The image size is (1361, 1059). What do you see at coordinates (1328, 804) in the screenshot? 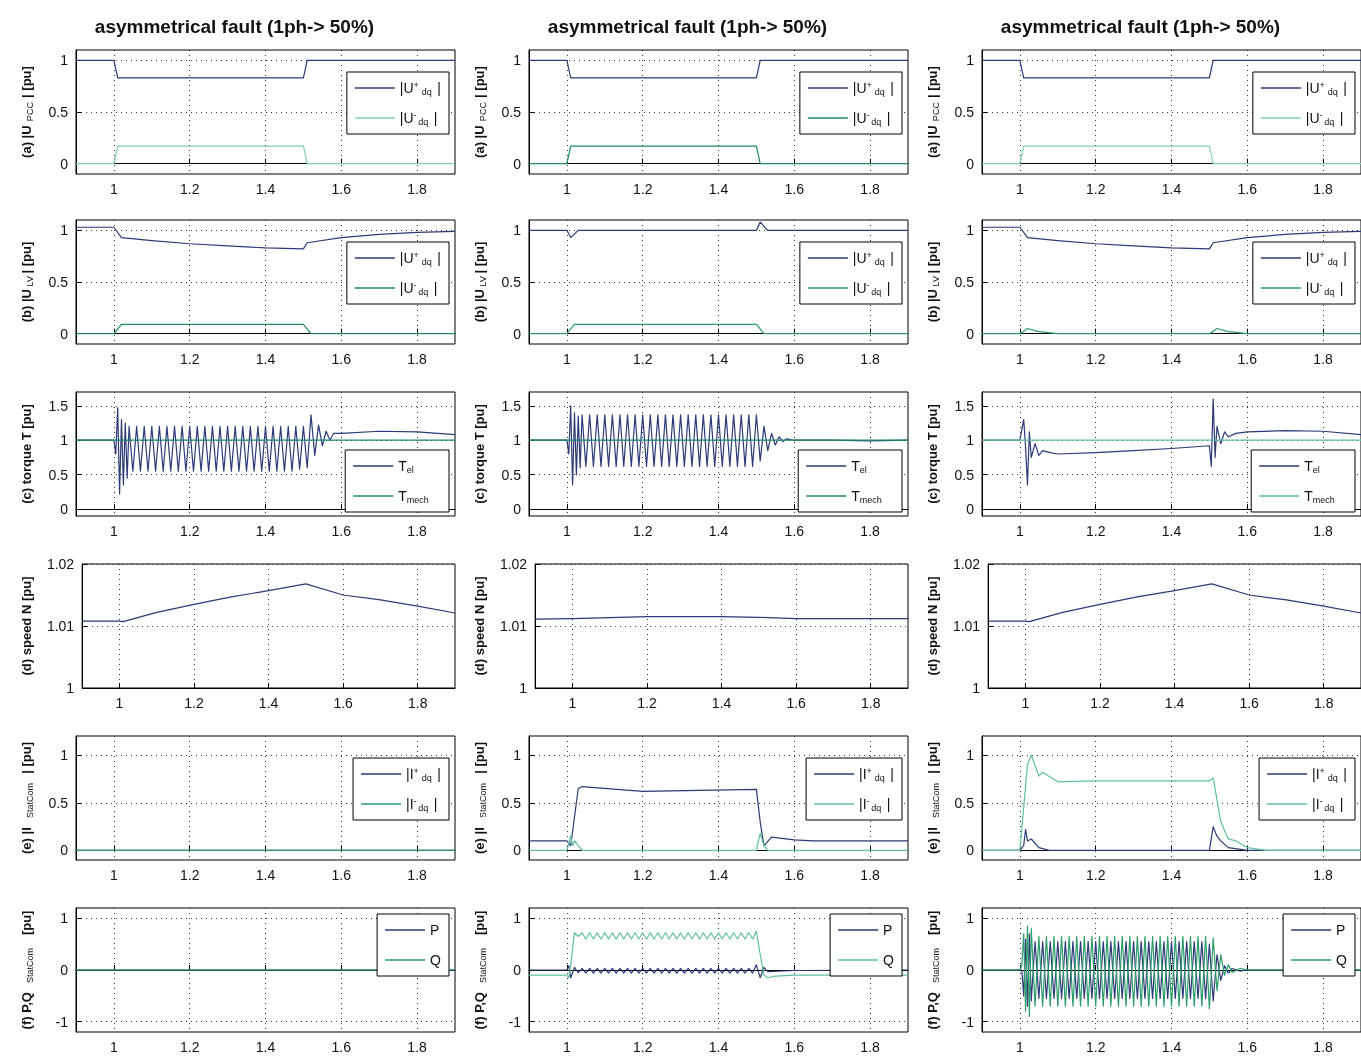
I see `legend-label: |I-dq|` at bounding box center [1328, 804].